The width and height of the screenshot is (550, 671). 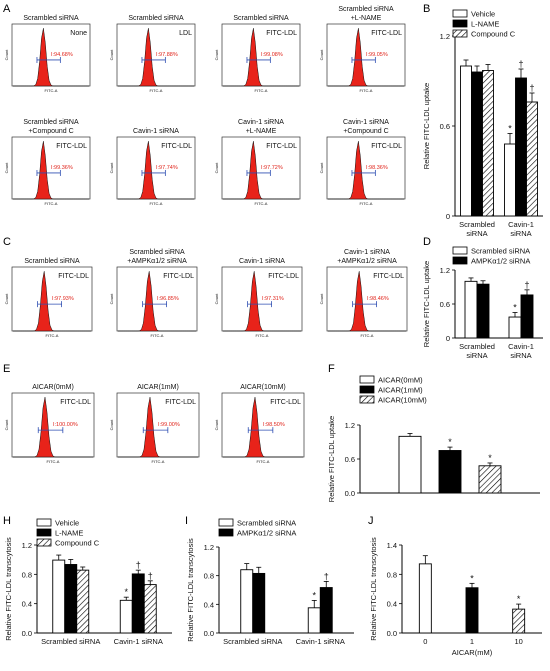 I want to click on legend-label: Compound C, so click(x=493, y=34).